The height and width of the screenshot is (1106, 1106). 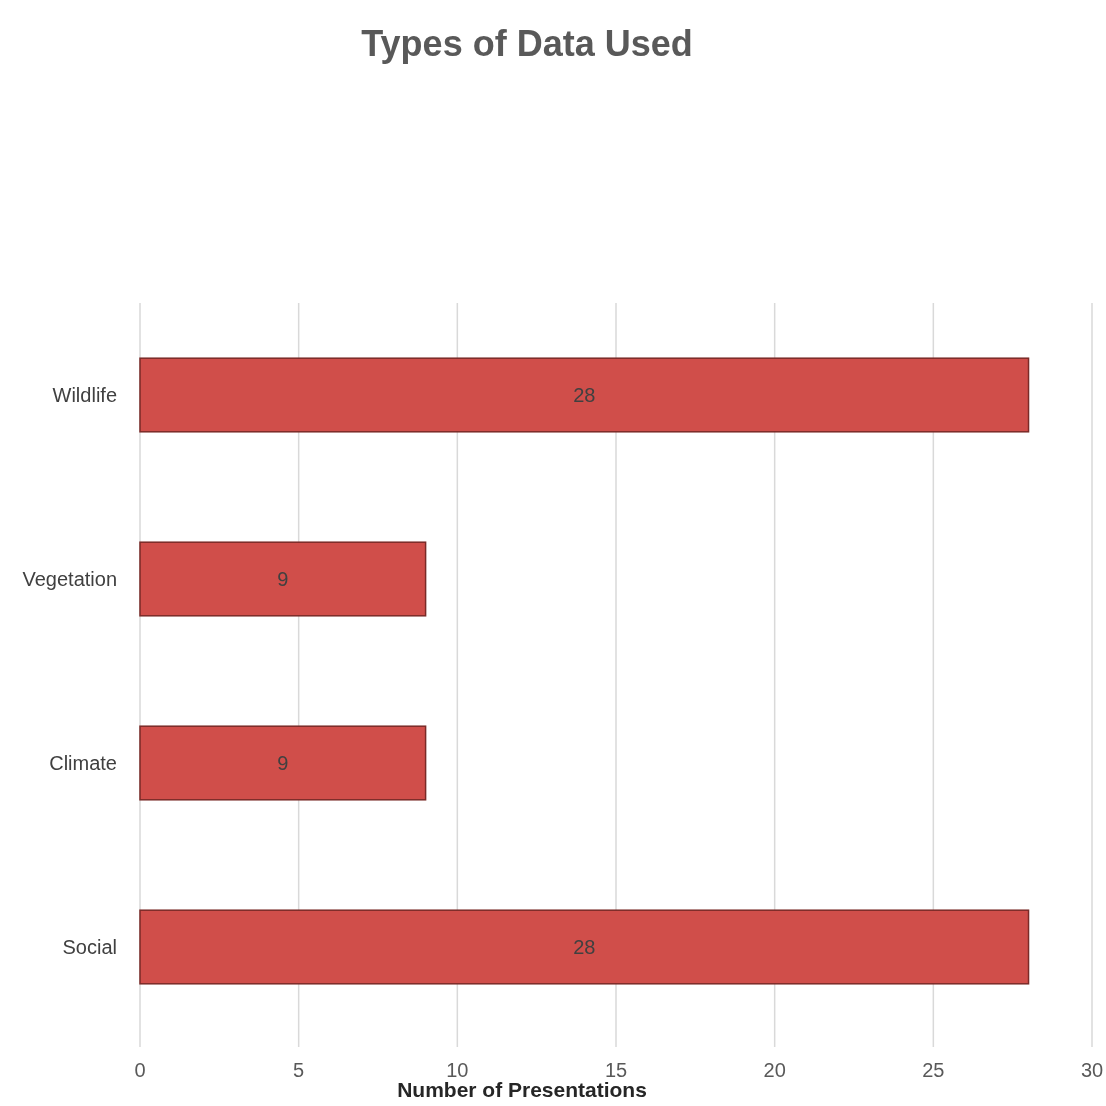 I want to click on y-tick-label: Wildlife, so click(x=84, y=395).